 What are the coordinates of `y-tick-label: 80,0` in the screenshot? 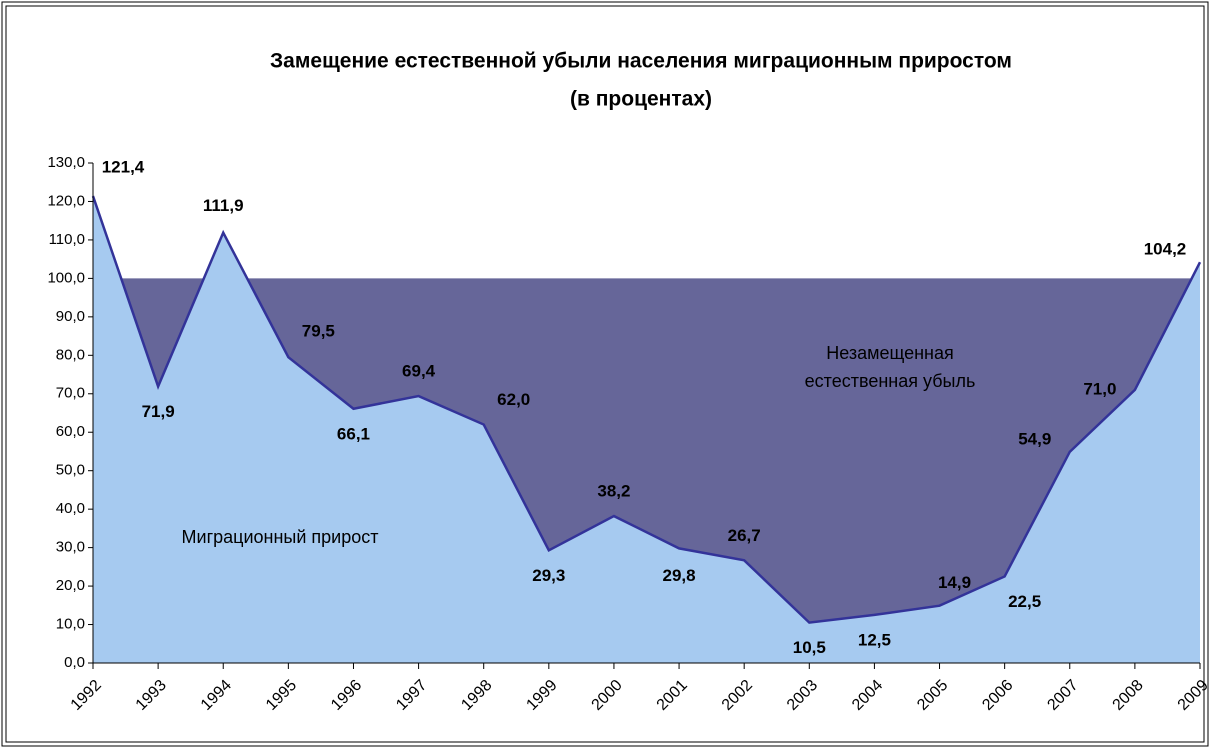 It's located at (70, 354).